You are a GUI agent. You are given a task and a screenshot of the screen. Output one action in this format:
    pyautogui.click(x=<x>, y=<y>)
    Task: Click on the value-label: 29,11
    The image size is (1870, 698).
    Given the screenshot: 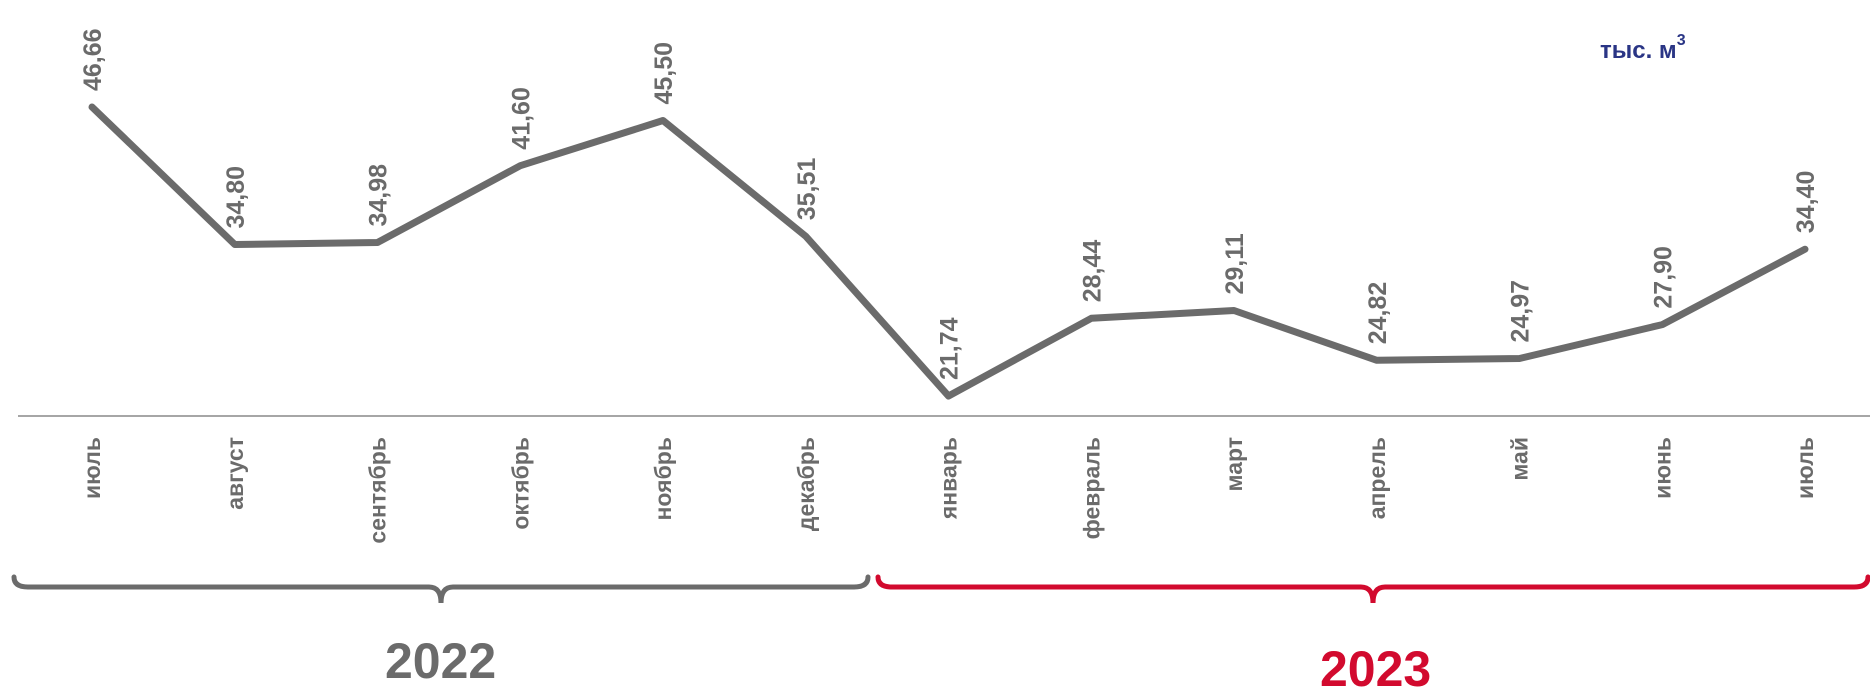 What is the action you would take?
    pyautogui.click(x=1235, y=263)
    